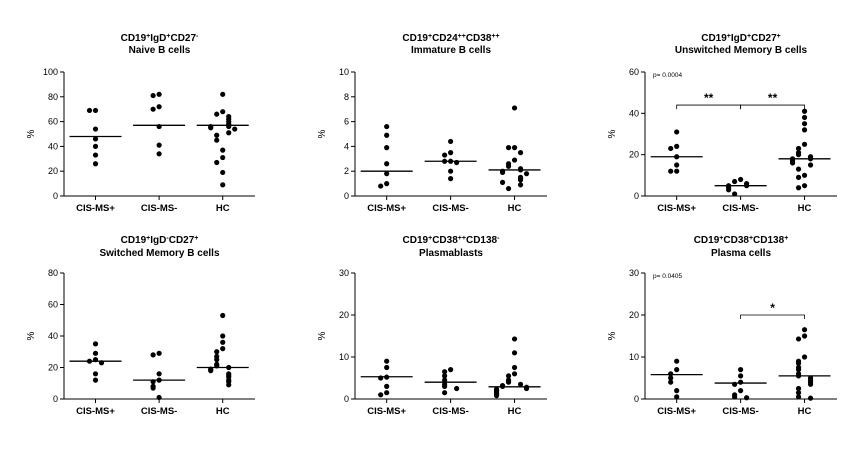 This screenshot has height=451, width=861. Describe the element at coordinates (667, 276) in the screenshot. I see `p-value-label: p= 0.0405` at that location.